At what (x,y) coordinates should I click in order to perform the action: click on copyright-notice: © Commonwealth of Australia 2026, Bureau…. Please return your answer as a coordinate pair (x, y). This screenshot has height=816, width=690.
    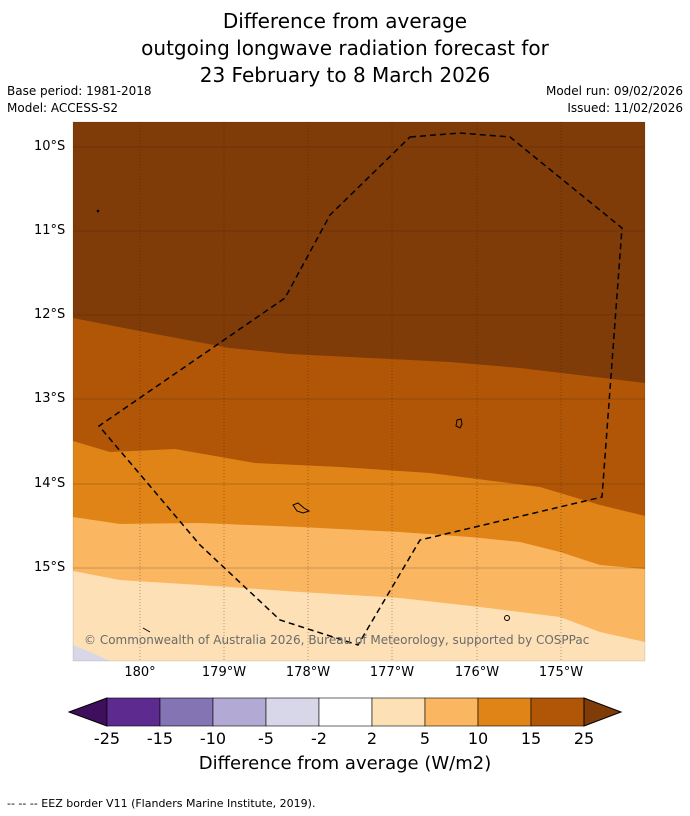
    Looking at the image, I should click on (337, 640).